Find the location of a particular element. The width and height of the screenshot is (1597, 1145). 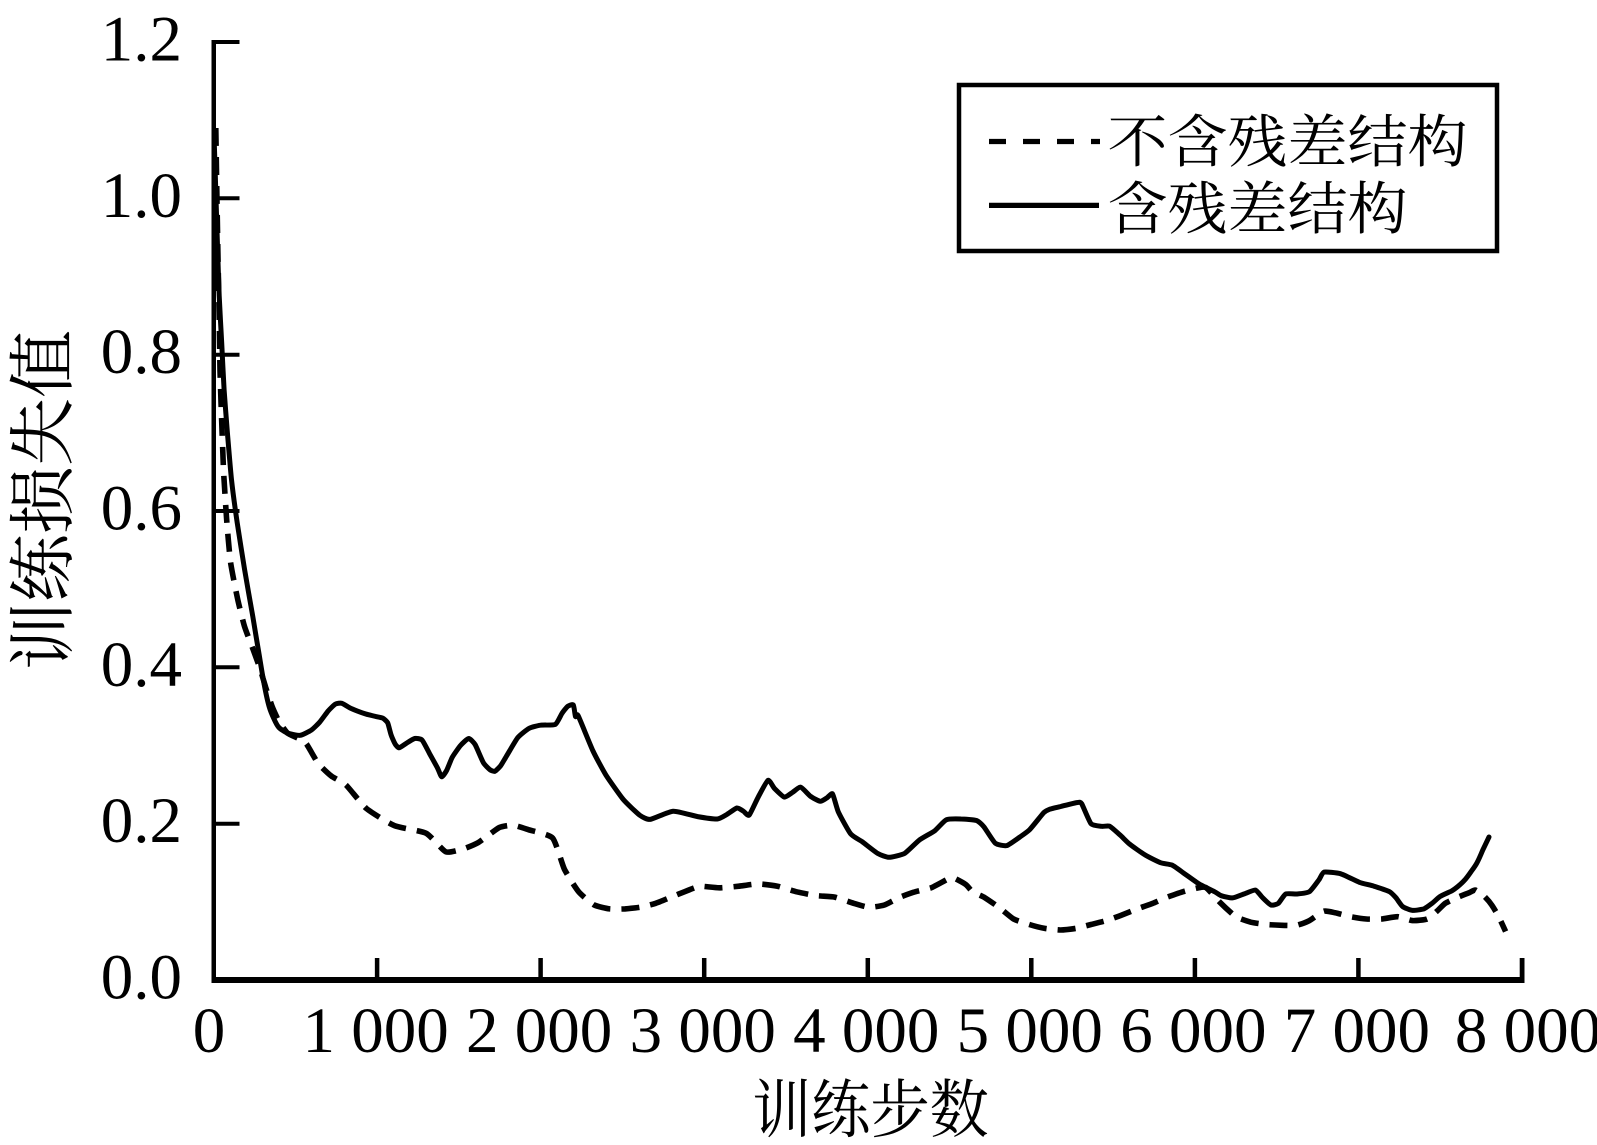

svg-text: 2 000 is located at coordinates (539, 1031).